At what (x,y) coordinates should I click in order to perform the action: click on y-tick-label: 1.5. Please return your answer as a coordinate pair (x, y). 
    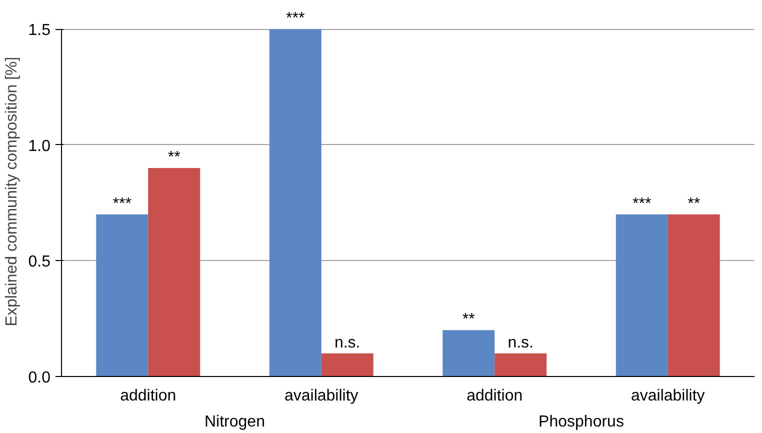
    Looking at the image, I should click on (39, 31).